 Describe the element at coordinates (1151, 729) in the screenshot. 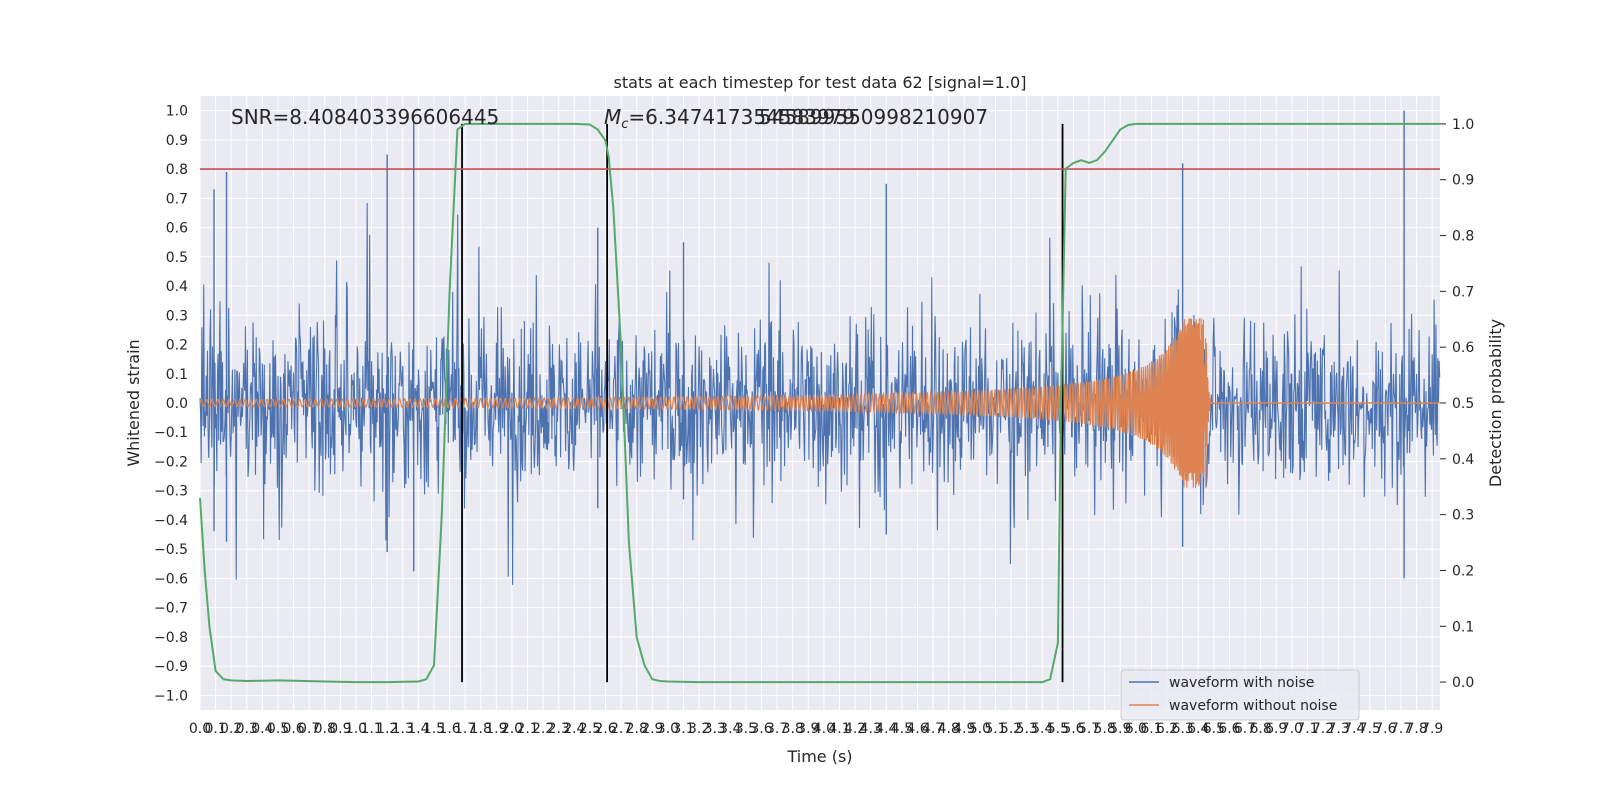

I see `x-tick-label: 6.1` at that location.